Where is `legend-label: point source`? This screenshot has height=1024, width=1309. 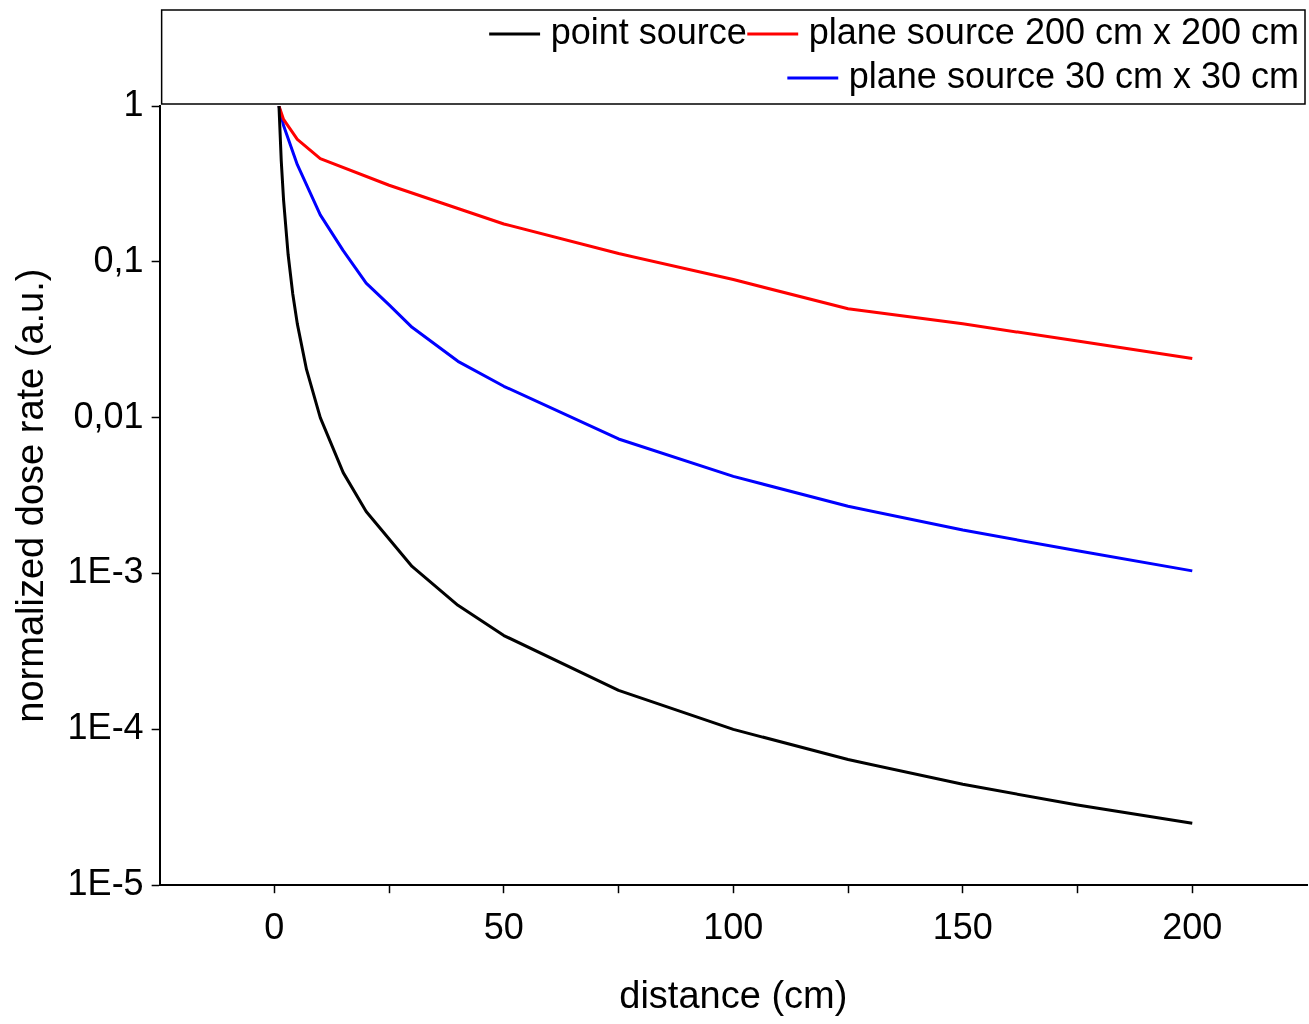 legend-label: point source is located at coordinates (648, 31).